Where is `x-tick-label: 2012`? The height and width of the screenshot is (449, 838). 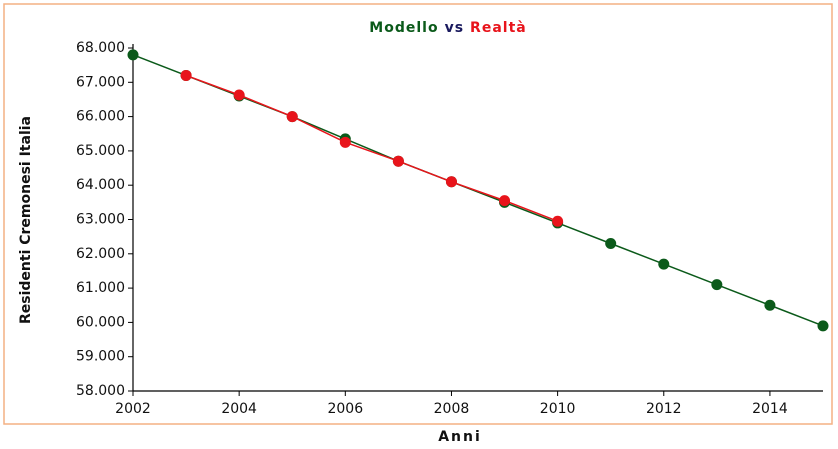
x-tick-label: 2012 is located at coordinates (664, 409).